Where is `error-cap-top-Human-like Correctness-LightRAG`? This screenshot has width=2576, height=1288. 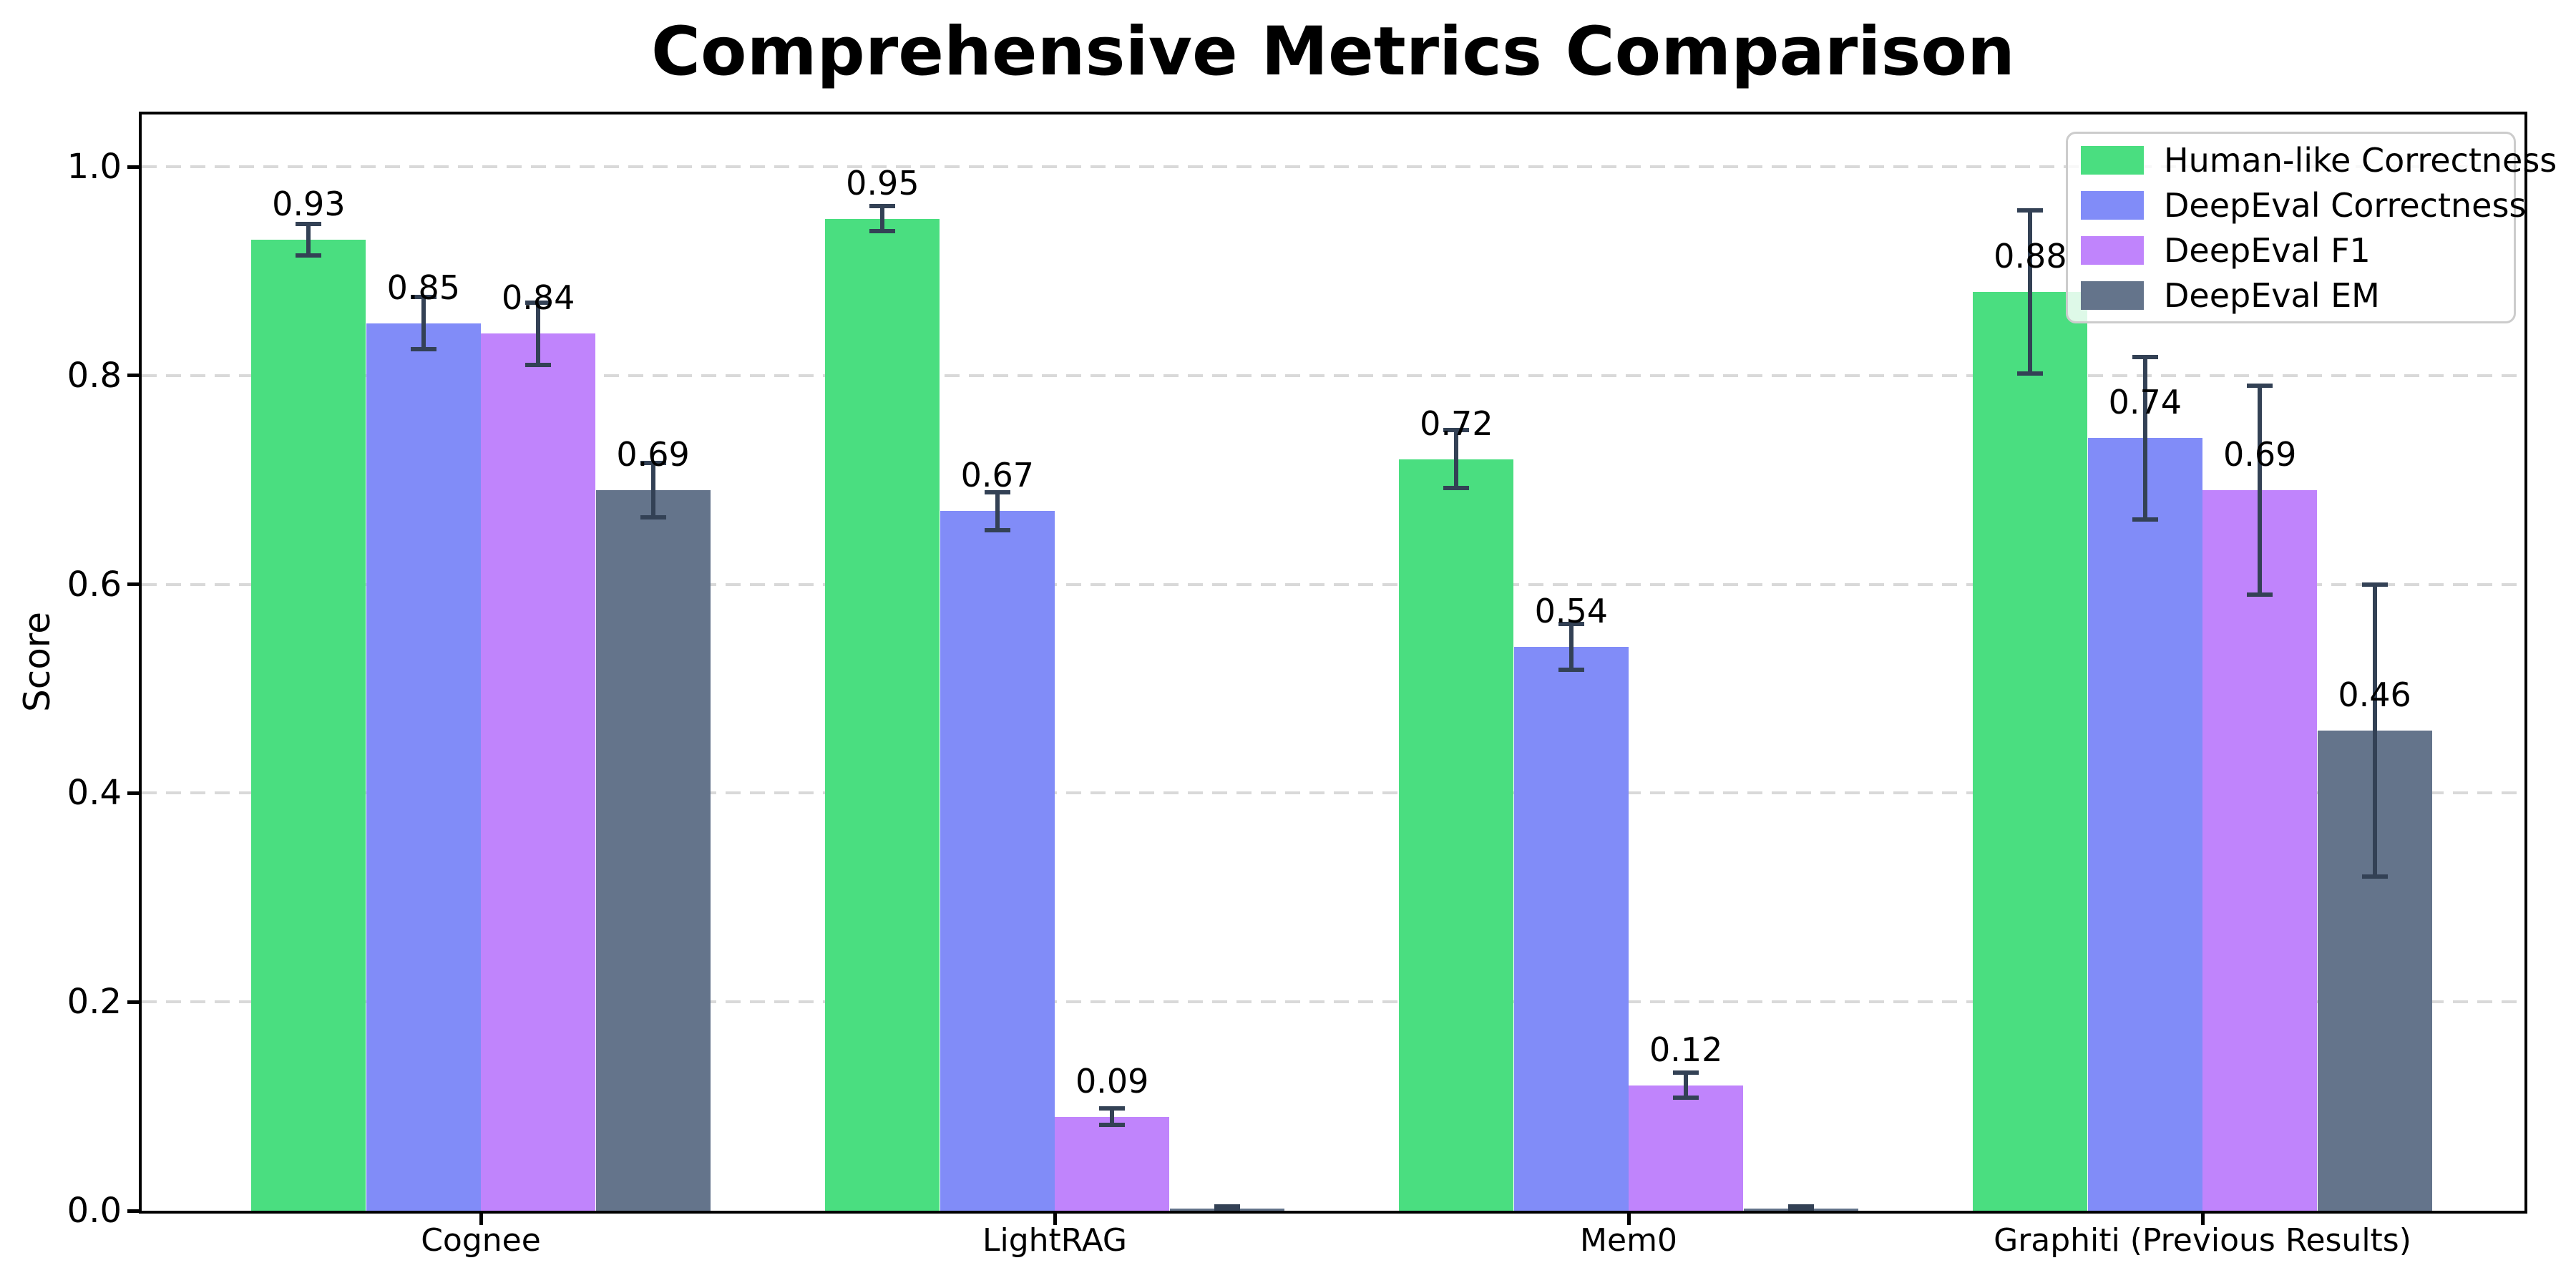
error-cap-top-Human-like Correctness-LightRAG is located at coordinates (882, 206).